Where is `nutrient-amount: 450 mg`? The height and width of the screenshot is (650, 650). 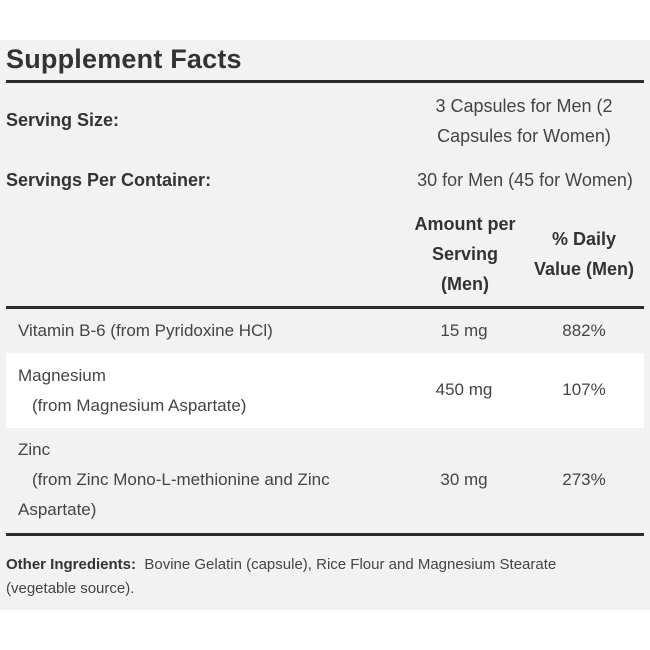 nutrient-amount: 450 mg is located at coordinates (464, 389).